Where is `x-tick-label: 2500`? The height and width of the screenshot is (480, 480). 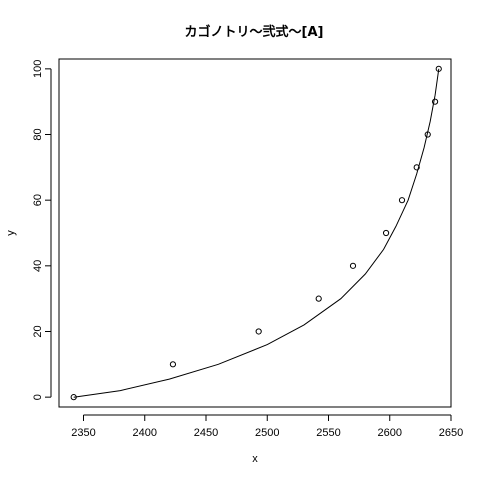
x-tick-label: 2500 is located at coordinates (267, 433).